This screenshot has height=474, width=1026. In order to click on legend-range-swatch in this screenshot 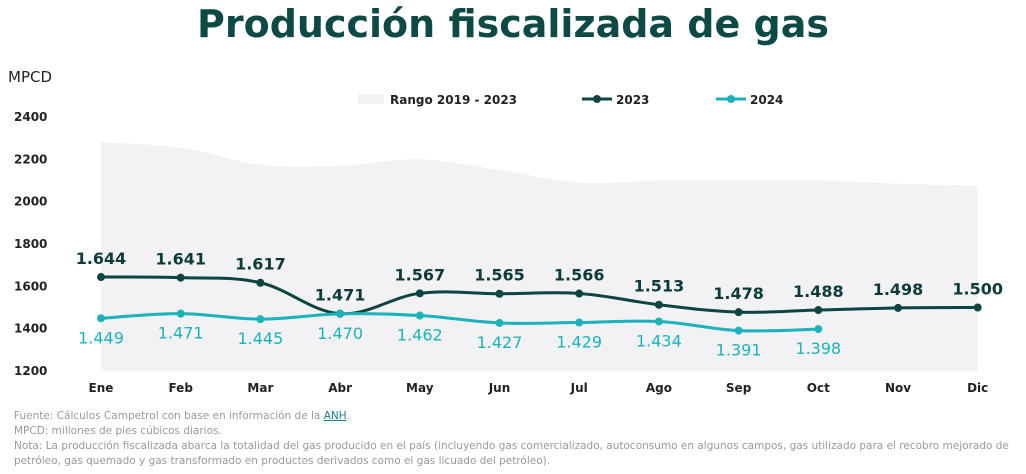, I will do `click(371, 99)`.